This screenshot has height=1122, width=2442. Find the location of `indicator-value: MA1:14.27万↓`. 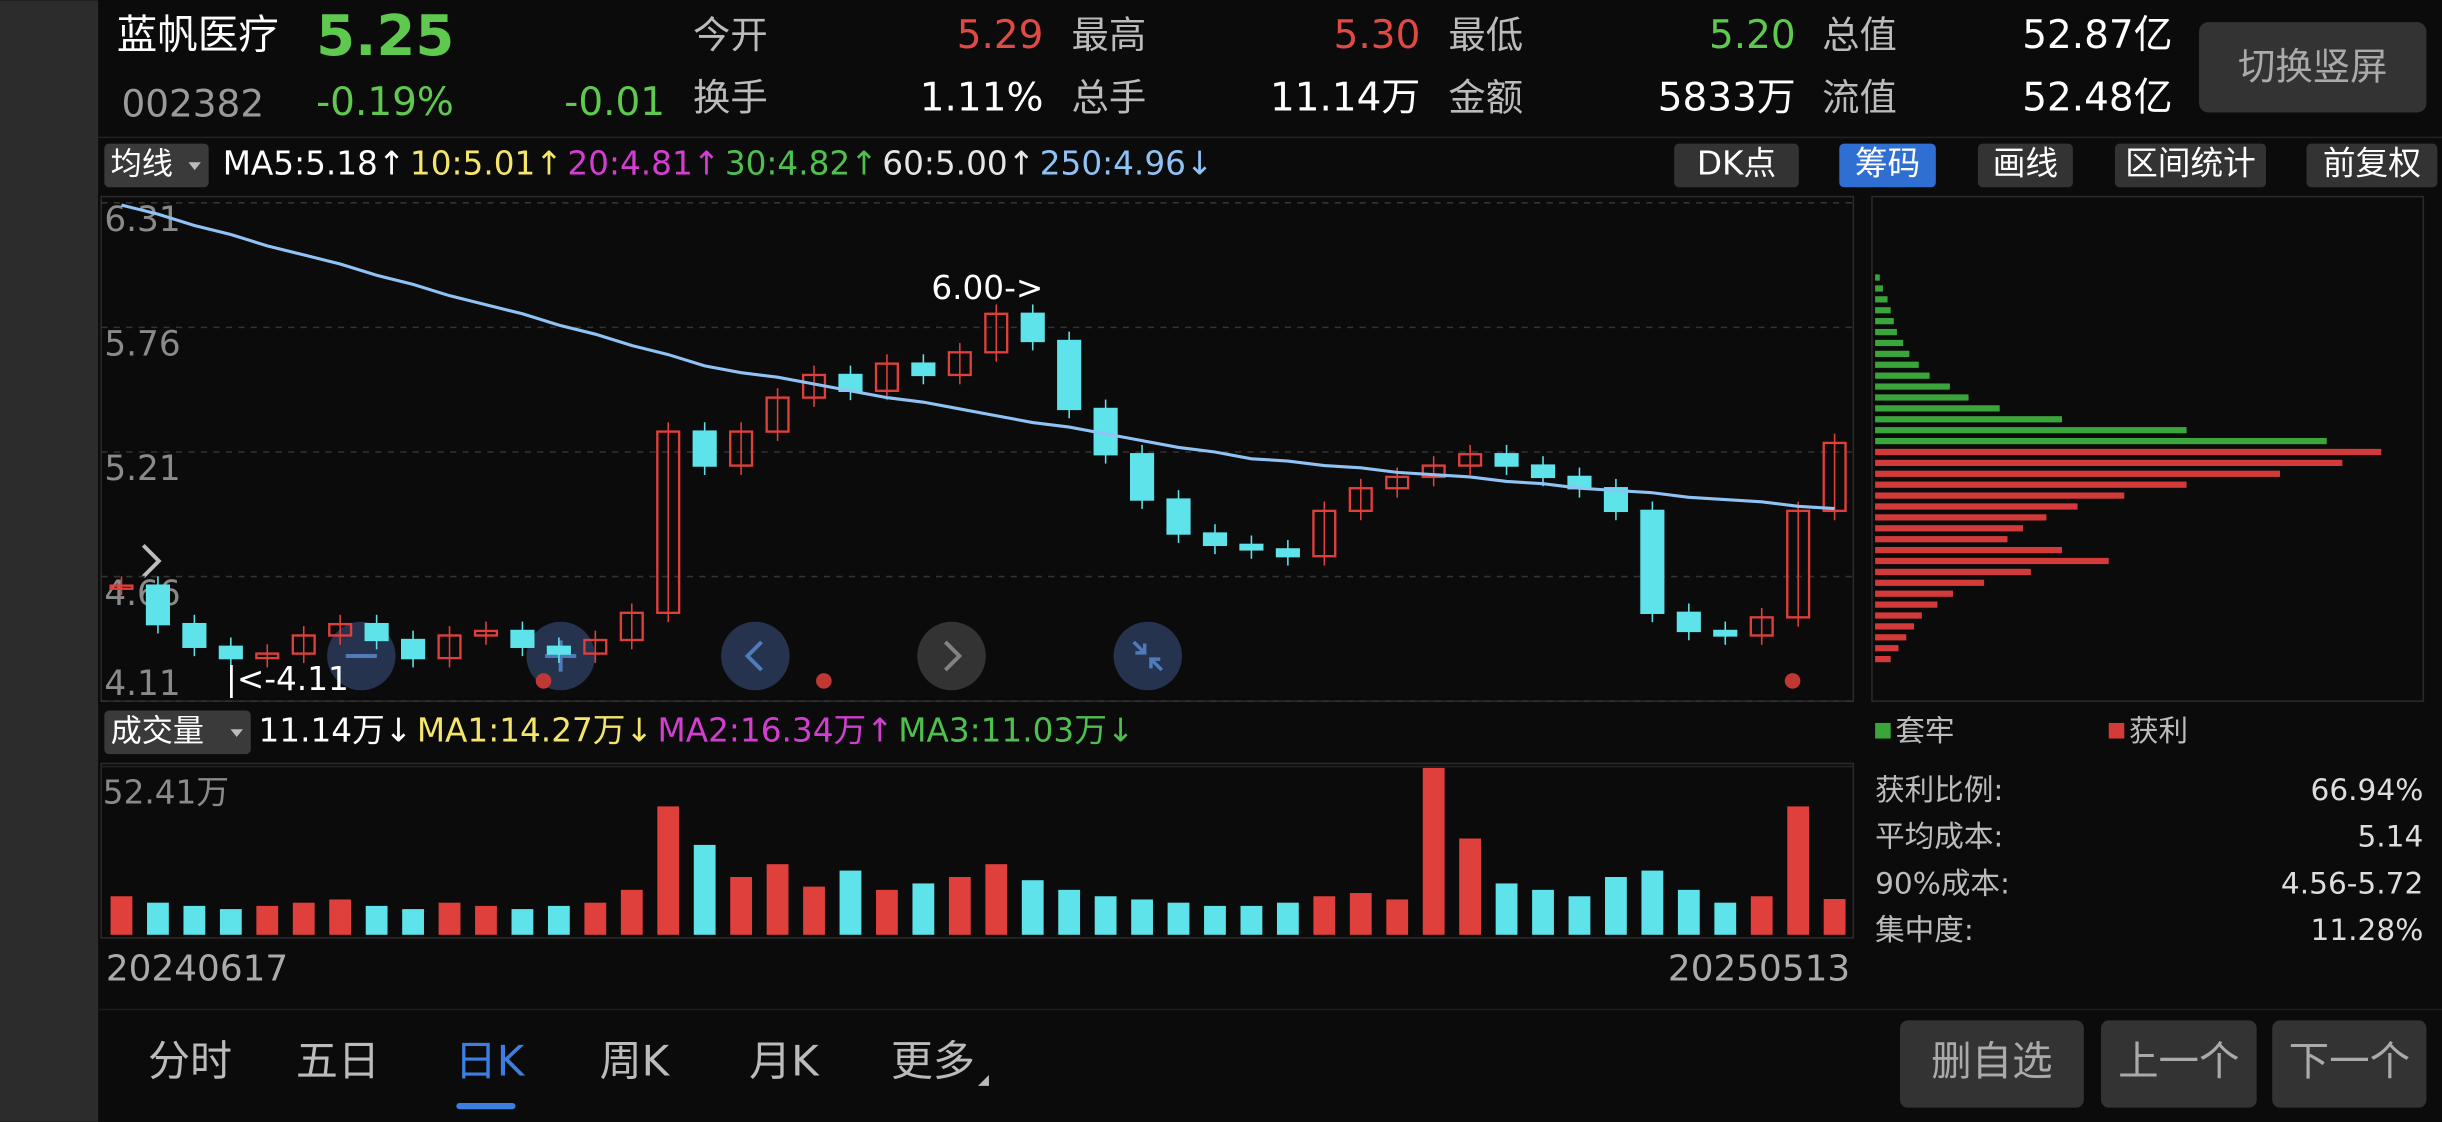

indicator-value: MA1:14.27万↓ is located at coordinates (535, 730).